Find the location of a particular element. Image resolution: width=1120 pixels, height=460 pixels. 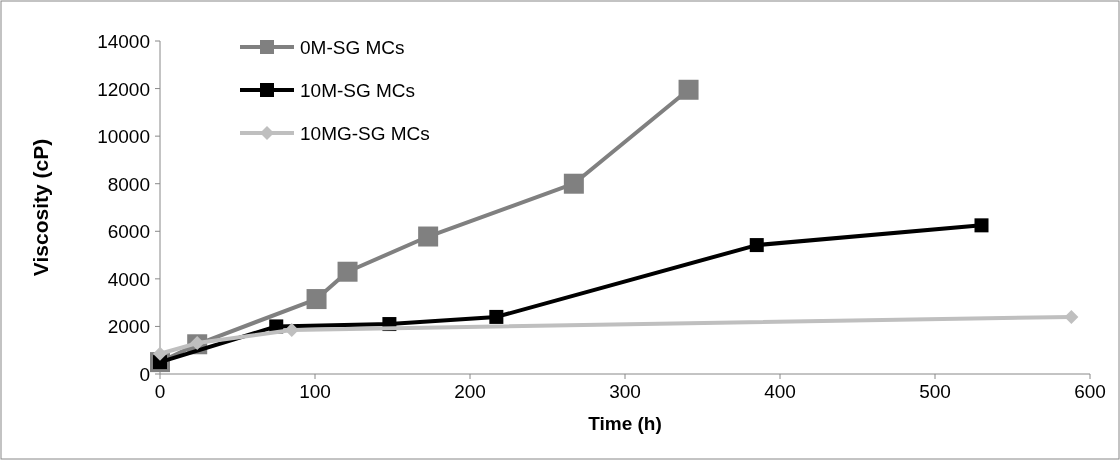

x-axis-title: Time (h) is located at coordinates (625, 423).